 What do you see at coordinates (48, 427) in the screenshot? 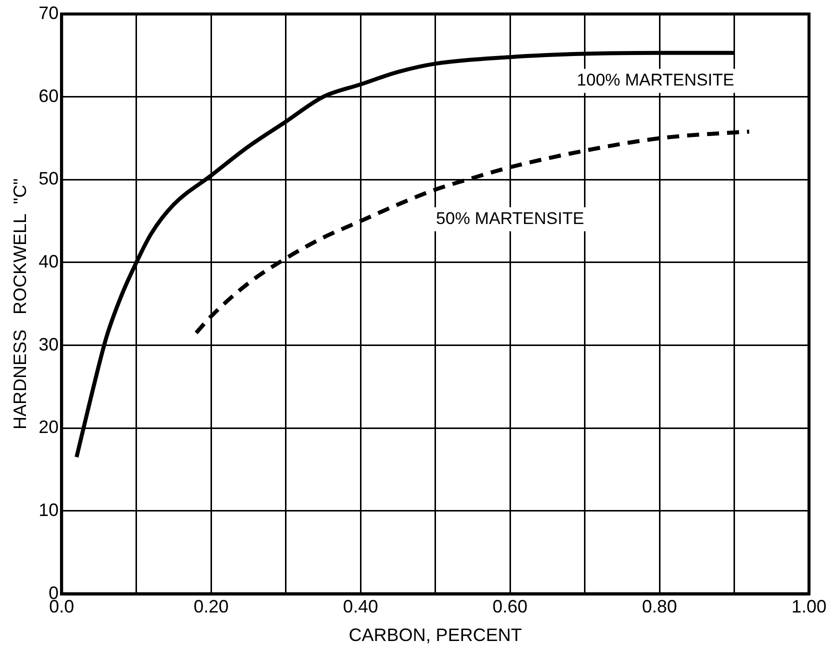
I see `y-tick-label: 20` at bounding box center [48, 427].